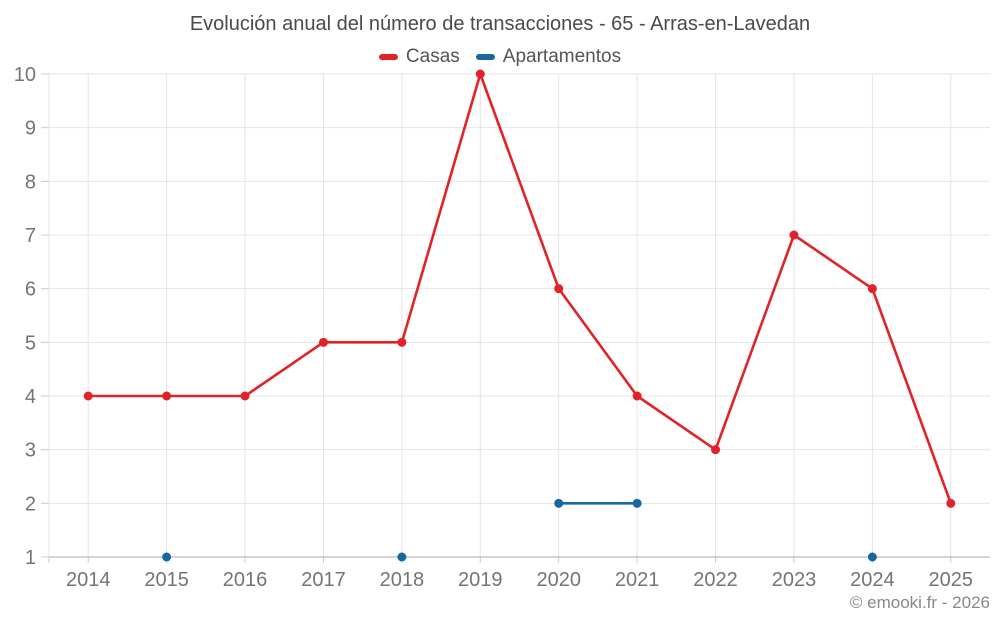  I want to click on y-axis-label: 4, so click(30, 397).